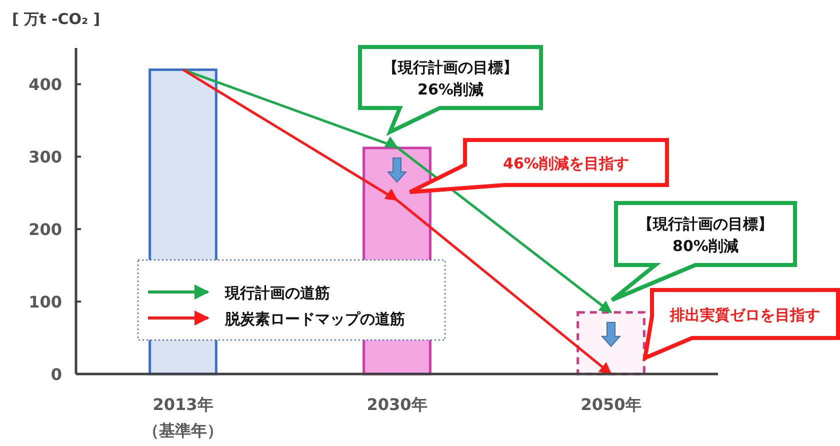 The width and height of the screenshot is (840, 446). I want to click on y-axis-title: [ 万t -CO₂ ], so click(56, 19).